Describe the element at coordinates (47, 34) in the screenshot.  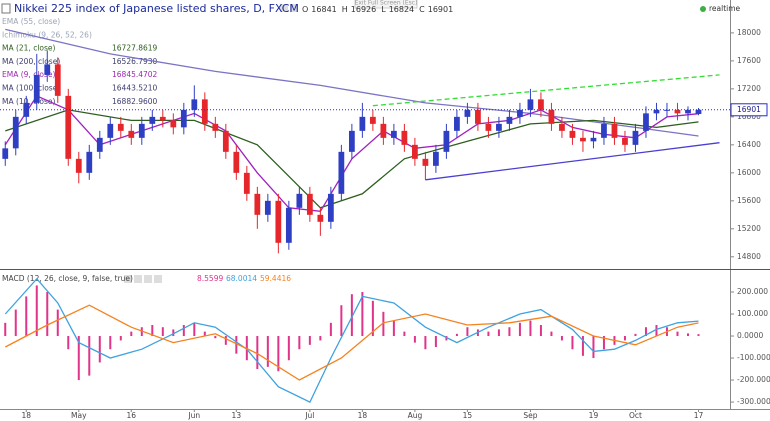
I see `indicator-name: Ichimoku (9, 26, 52, 26)` at that location.